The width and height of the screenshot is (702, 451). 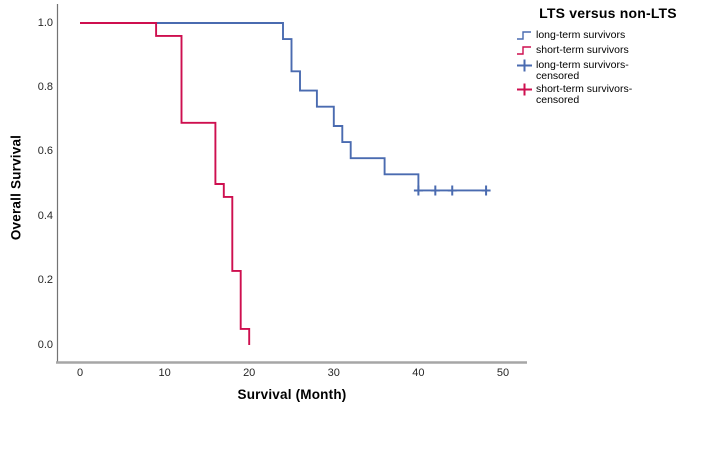 I want to click on censor-marks, so click(x=452, y=190).